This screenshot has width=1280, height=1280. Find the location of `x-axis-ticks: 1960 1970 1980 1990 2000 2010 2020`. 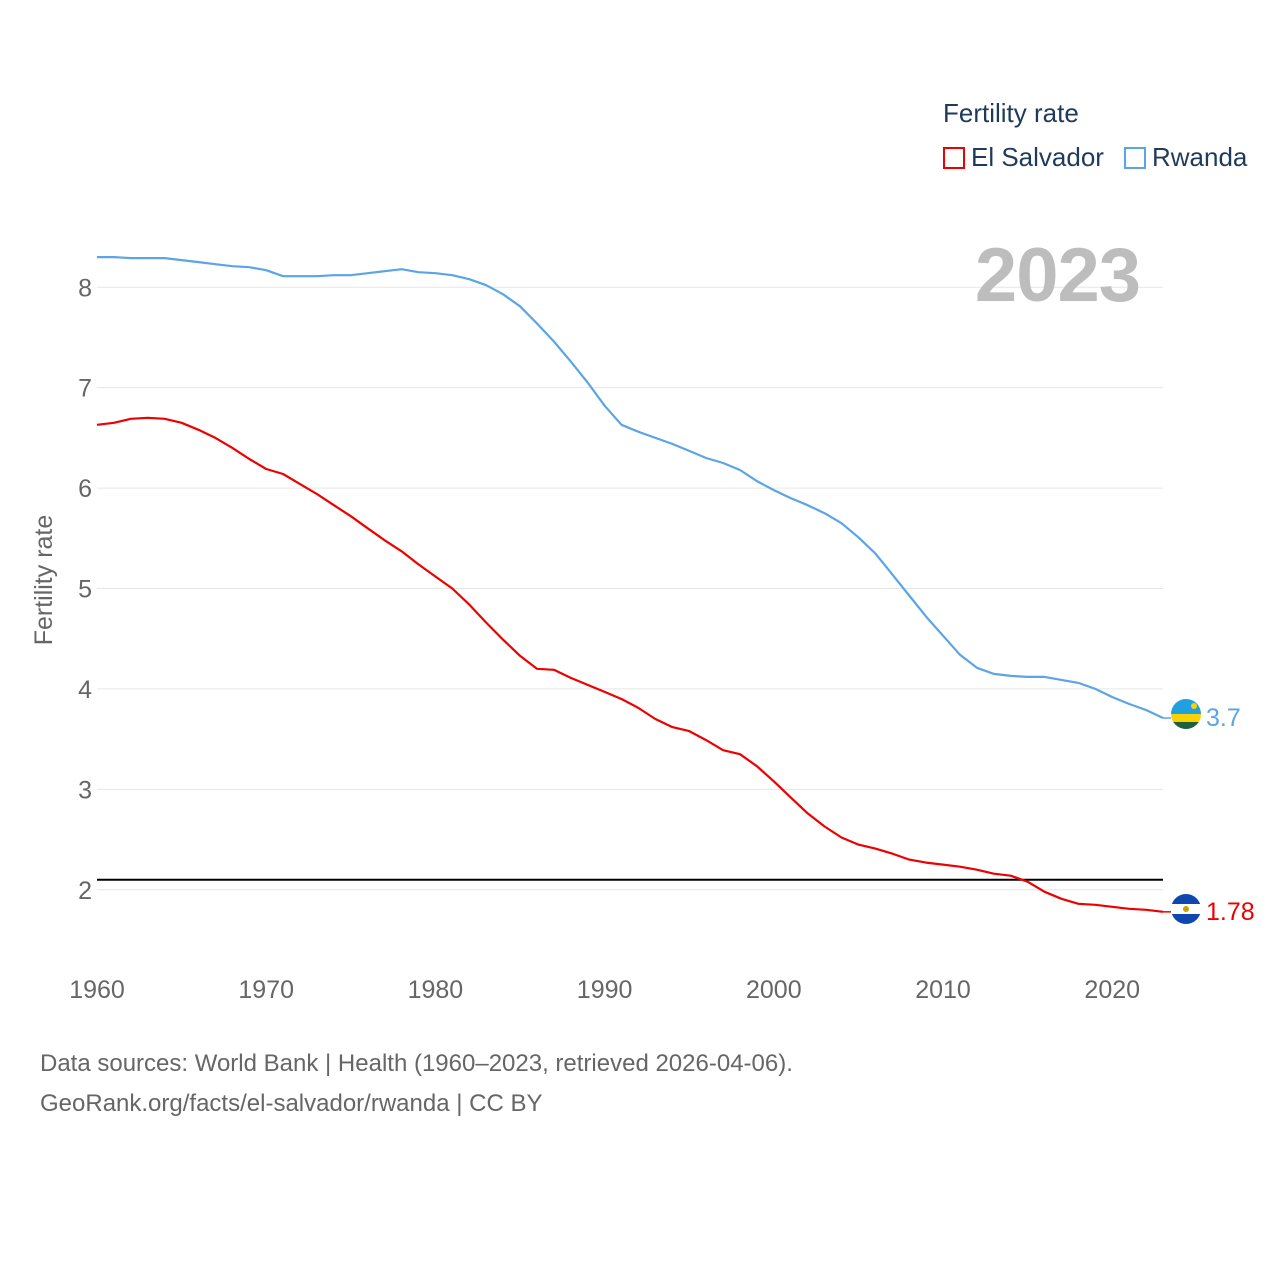

x-axis-ticks: 1960 1970 1980 1990 2000 2010 2020 is located at coordinates (604, 990).